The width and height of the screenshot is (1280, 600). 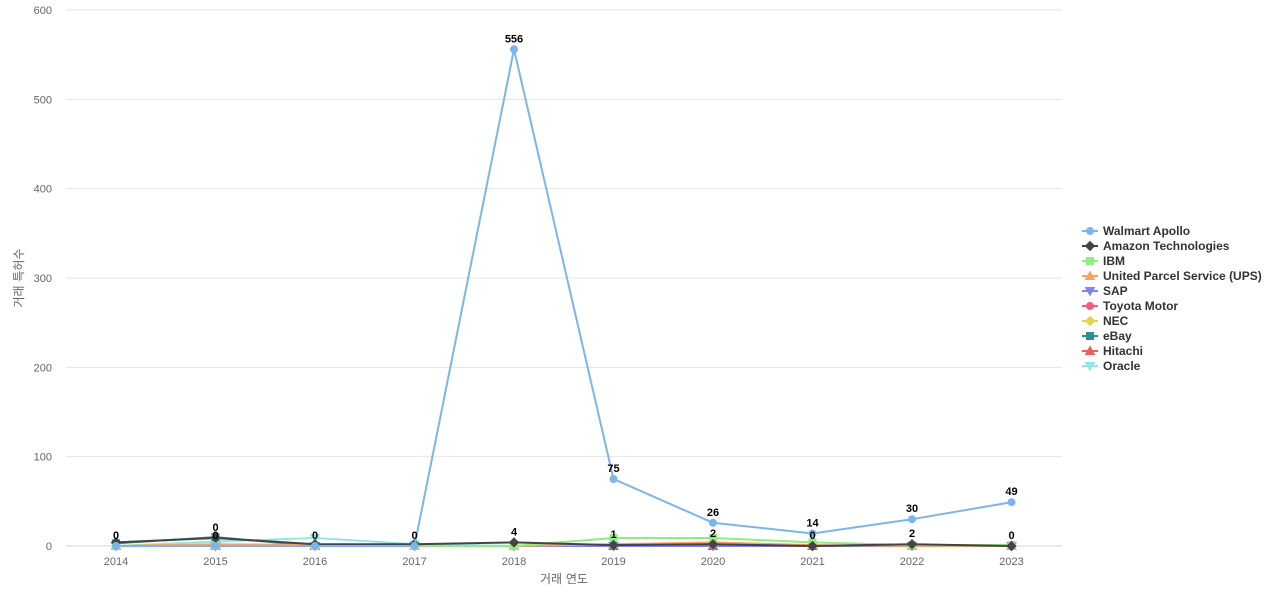 What do you see at coordinates (713, 513) in the screenshot?
I see `data-label: 26` at bounding box center [713, 513].